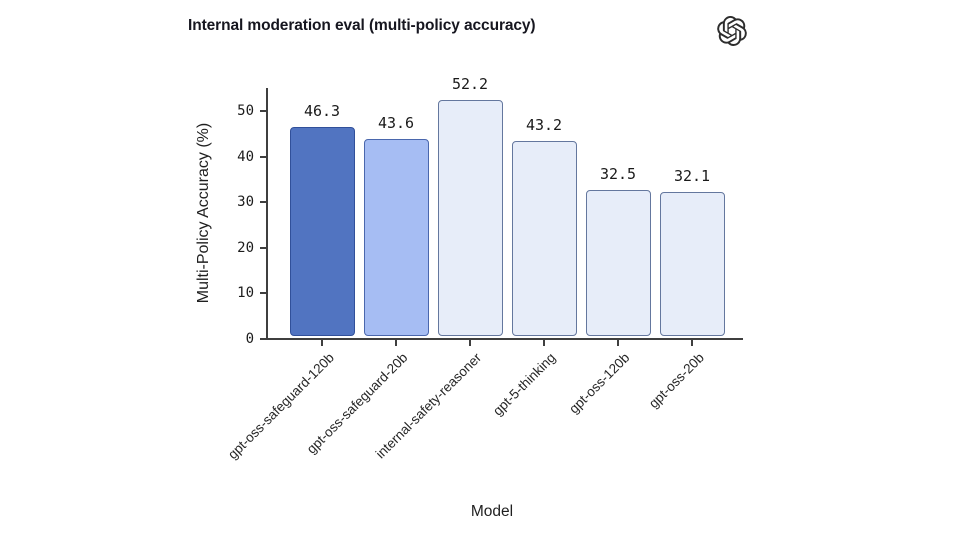  What do you see at coordinates (245, 247) in the screenshot?
I see `y-tick-label: 20` at bounding box center [245, 247].